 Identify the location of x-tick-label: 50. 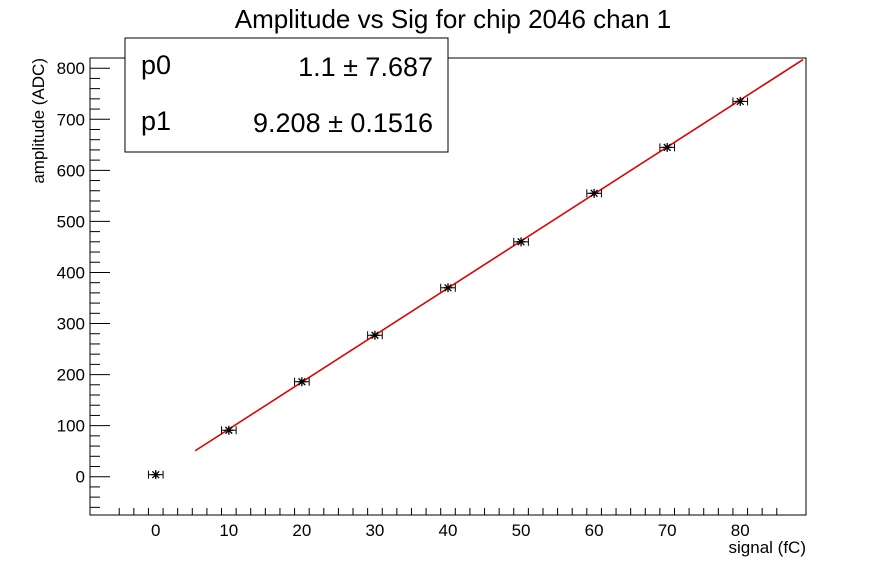
(521, 530).